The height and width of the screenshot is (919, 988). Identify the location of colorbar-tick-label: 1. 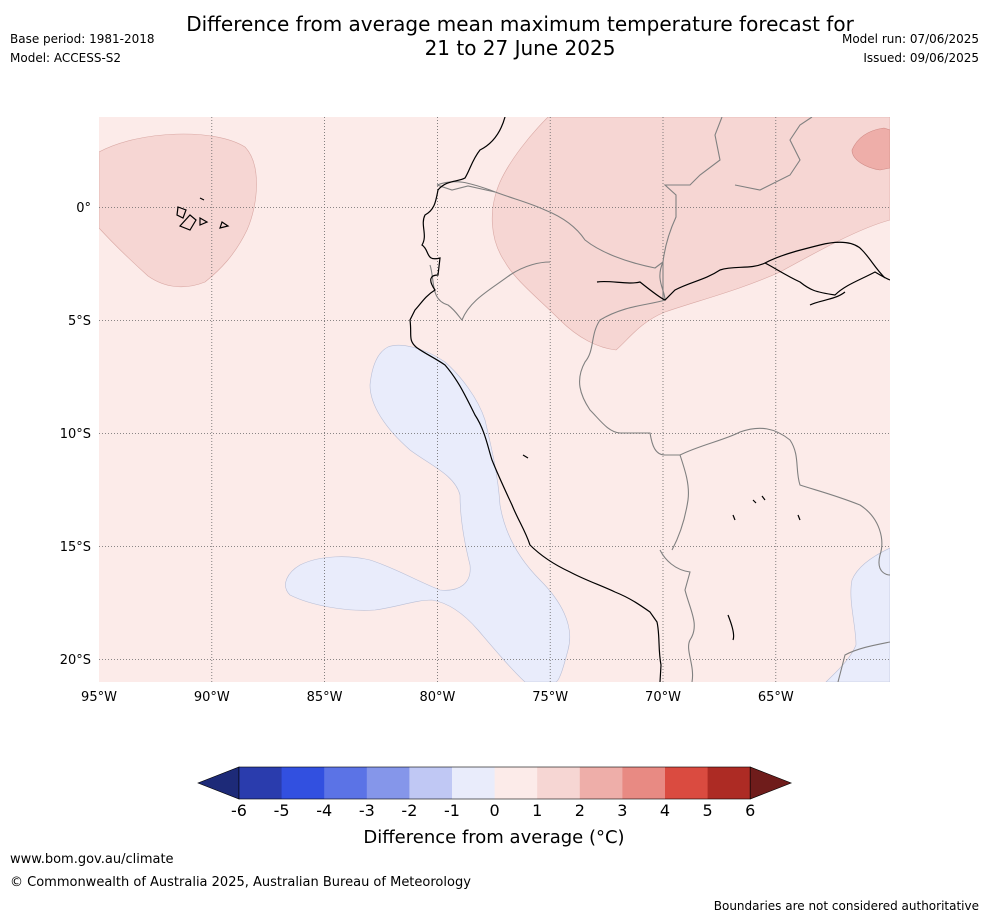
(537, 810).